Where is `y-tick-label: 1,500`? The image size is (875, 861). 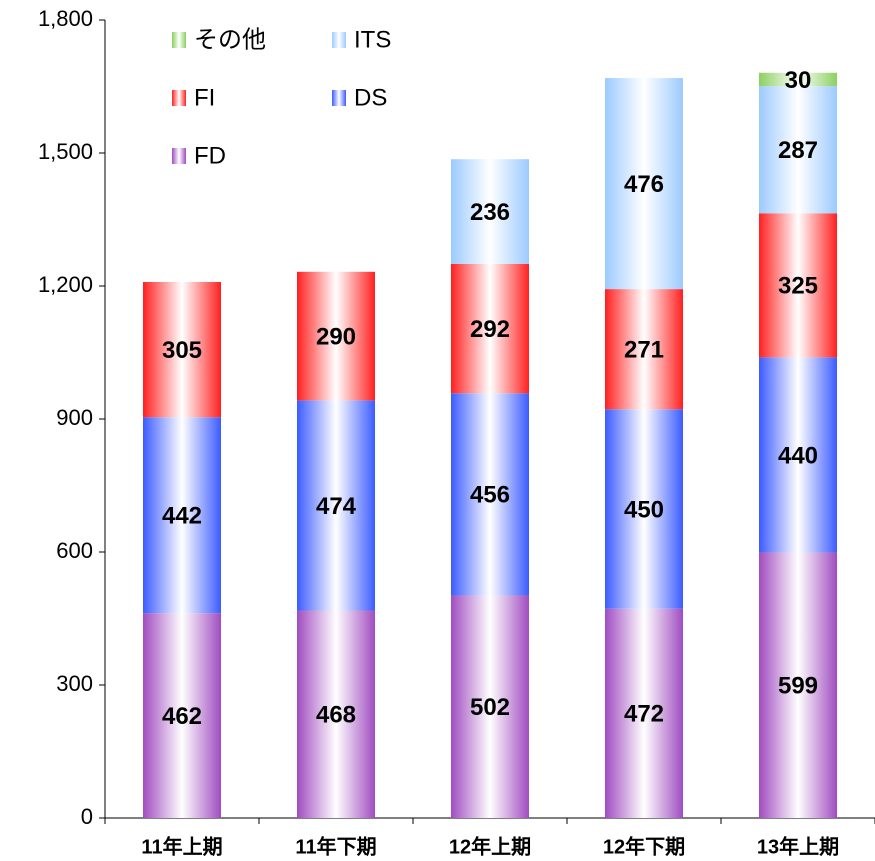
y-tick-label: 1,500 is located at coordinates (65, 151).